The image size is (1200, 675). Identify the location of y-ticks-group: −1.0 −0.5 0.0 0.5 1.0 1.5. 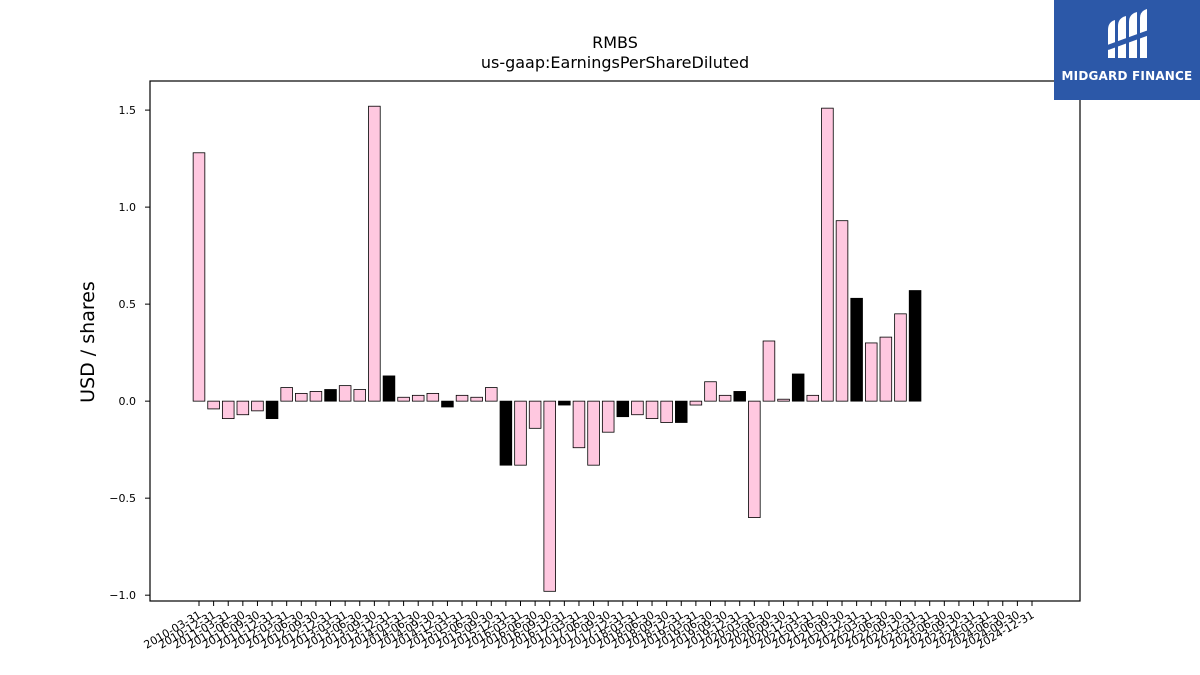
(129, 353).